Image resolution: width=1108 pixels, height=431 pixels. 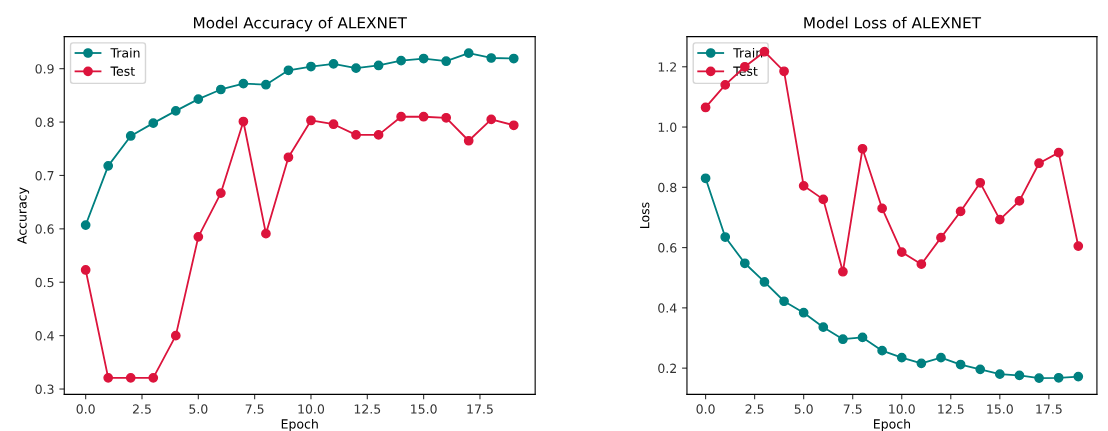 I want to click on x-tick-label: 2.5, so click(x=754, y=409).